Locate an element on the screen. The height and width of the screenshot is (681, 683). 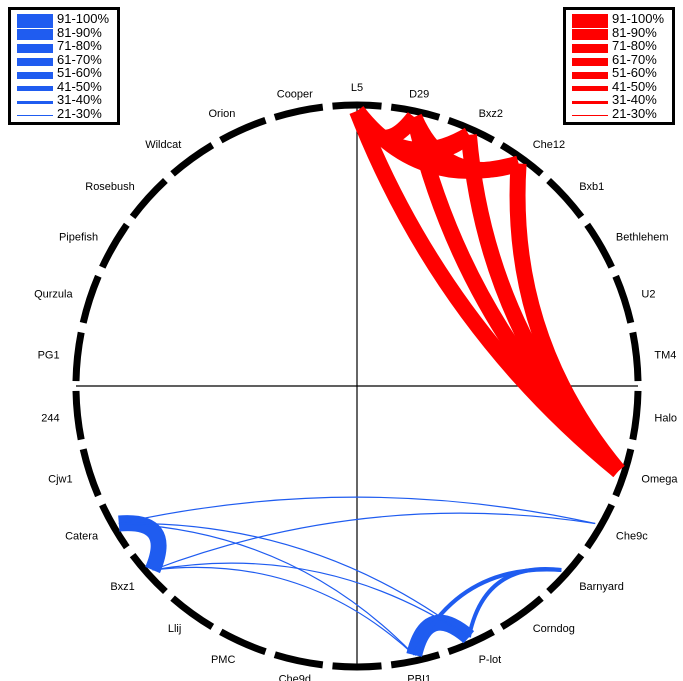
node-label-cjw1: Cjw1 is located at coordinates (60, 479).